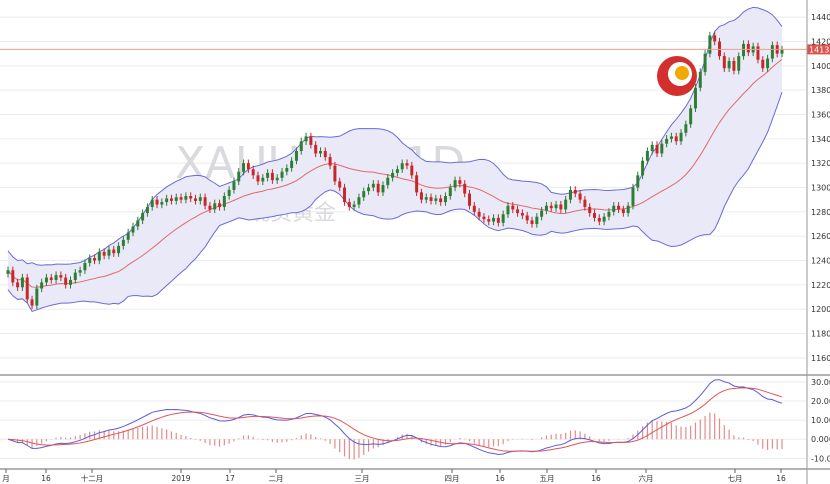 The width and height of the screenshot is (830, 484). Describe the element at coordinates (276, 478) in the screenshot. I see `time-axis-label: 二月` at that location.